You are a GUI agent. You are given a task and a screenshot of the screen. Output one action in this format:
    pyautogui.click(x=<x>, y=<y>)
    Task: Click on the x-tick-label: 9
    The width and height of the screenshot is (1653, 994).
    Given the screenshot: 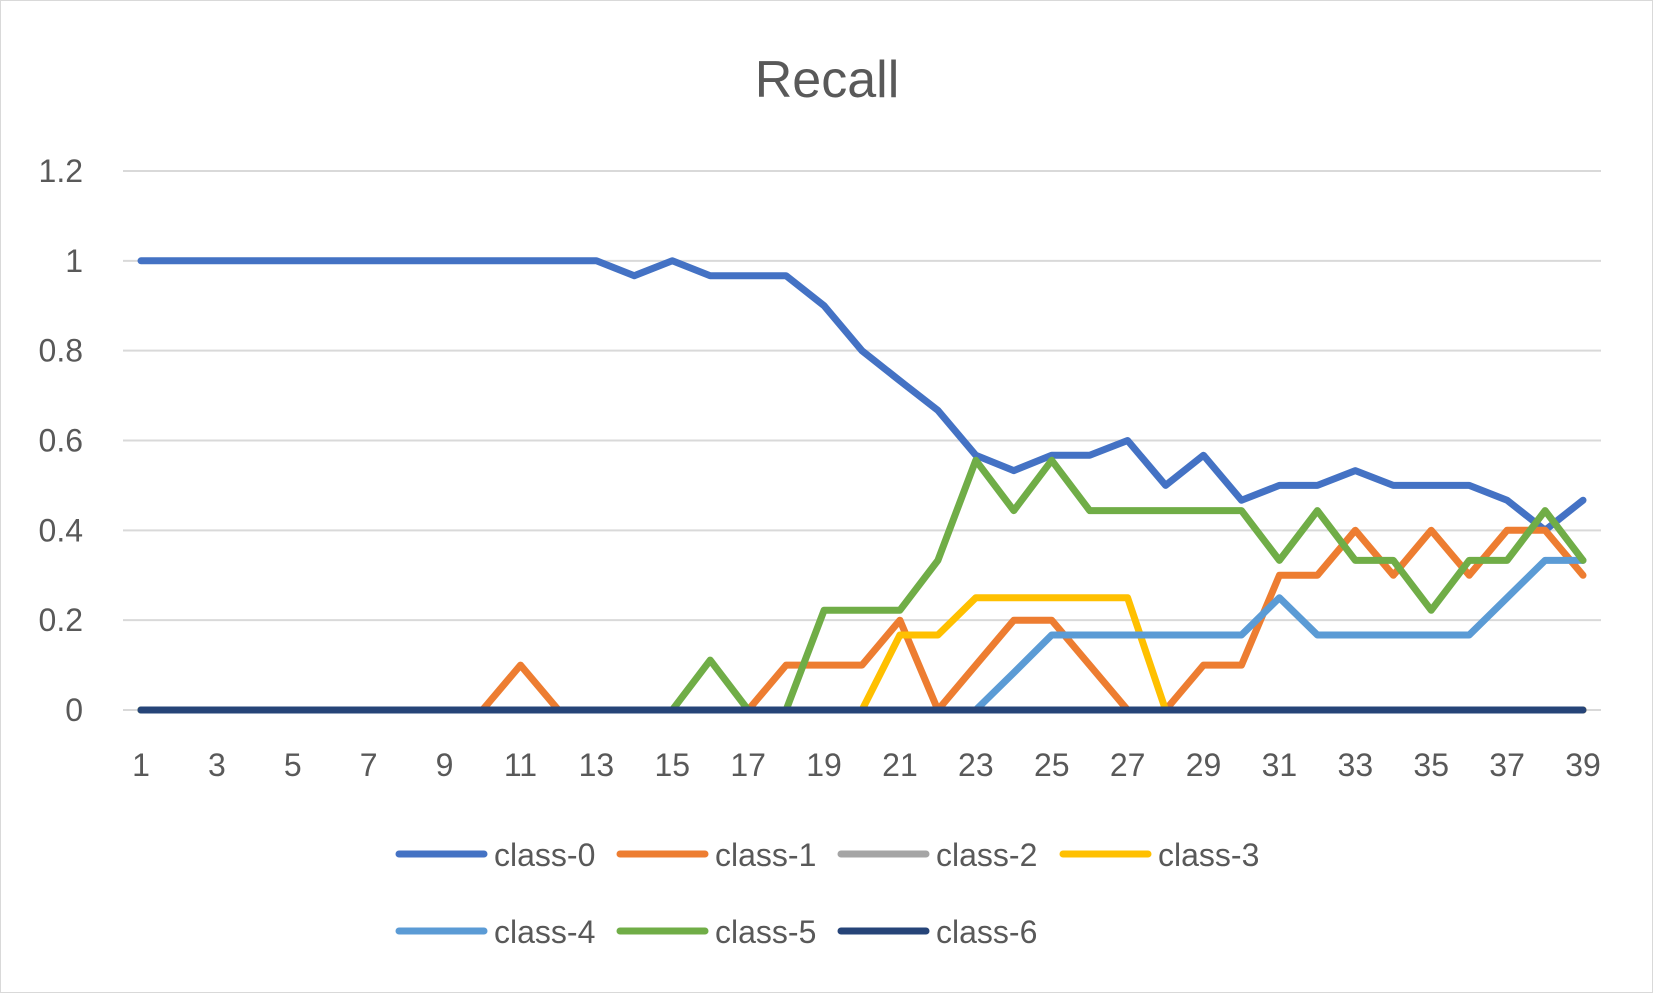 What is the action you would take?
    pyautogui.click(x=445, y=765)
    